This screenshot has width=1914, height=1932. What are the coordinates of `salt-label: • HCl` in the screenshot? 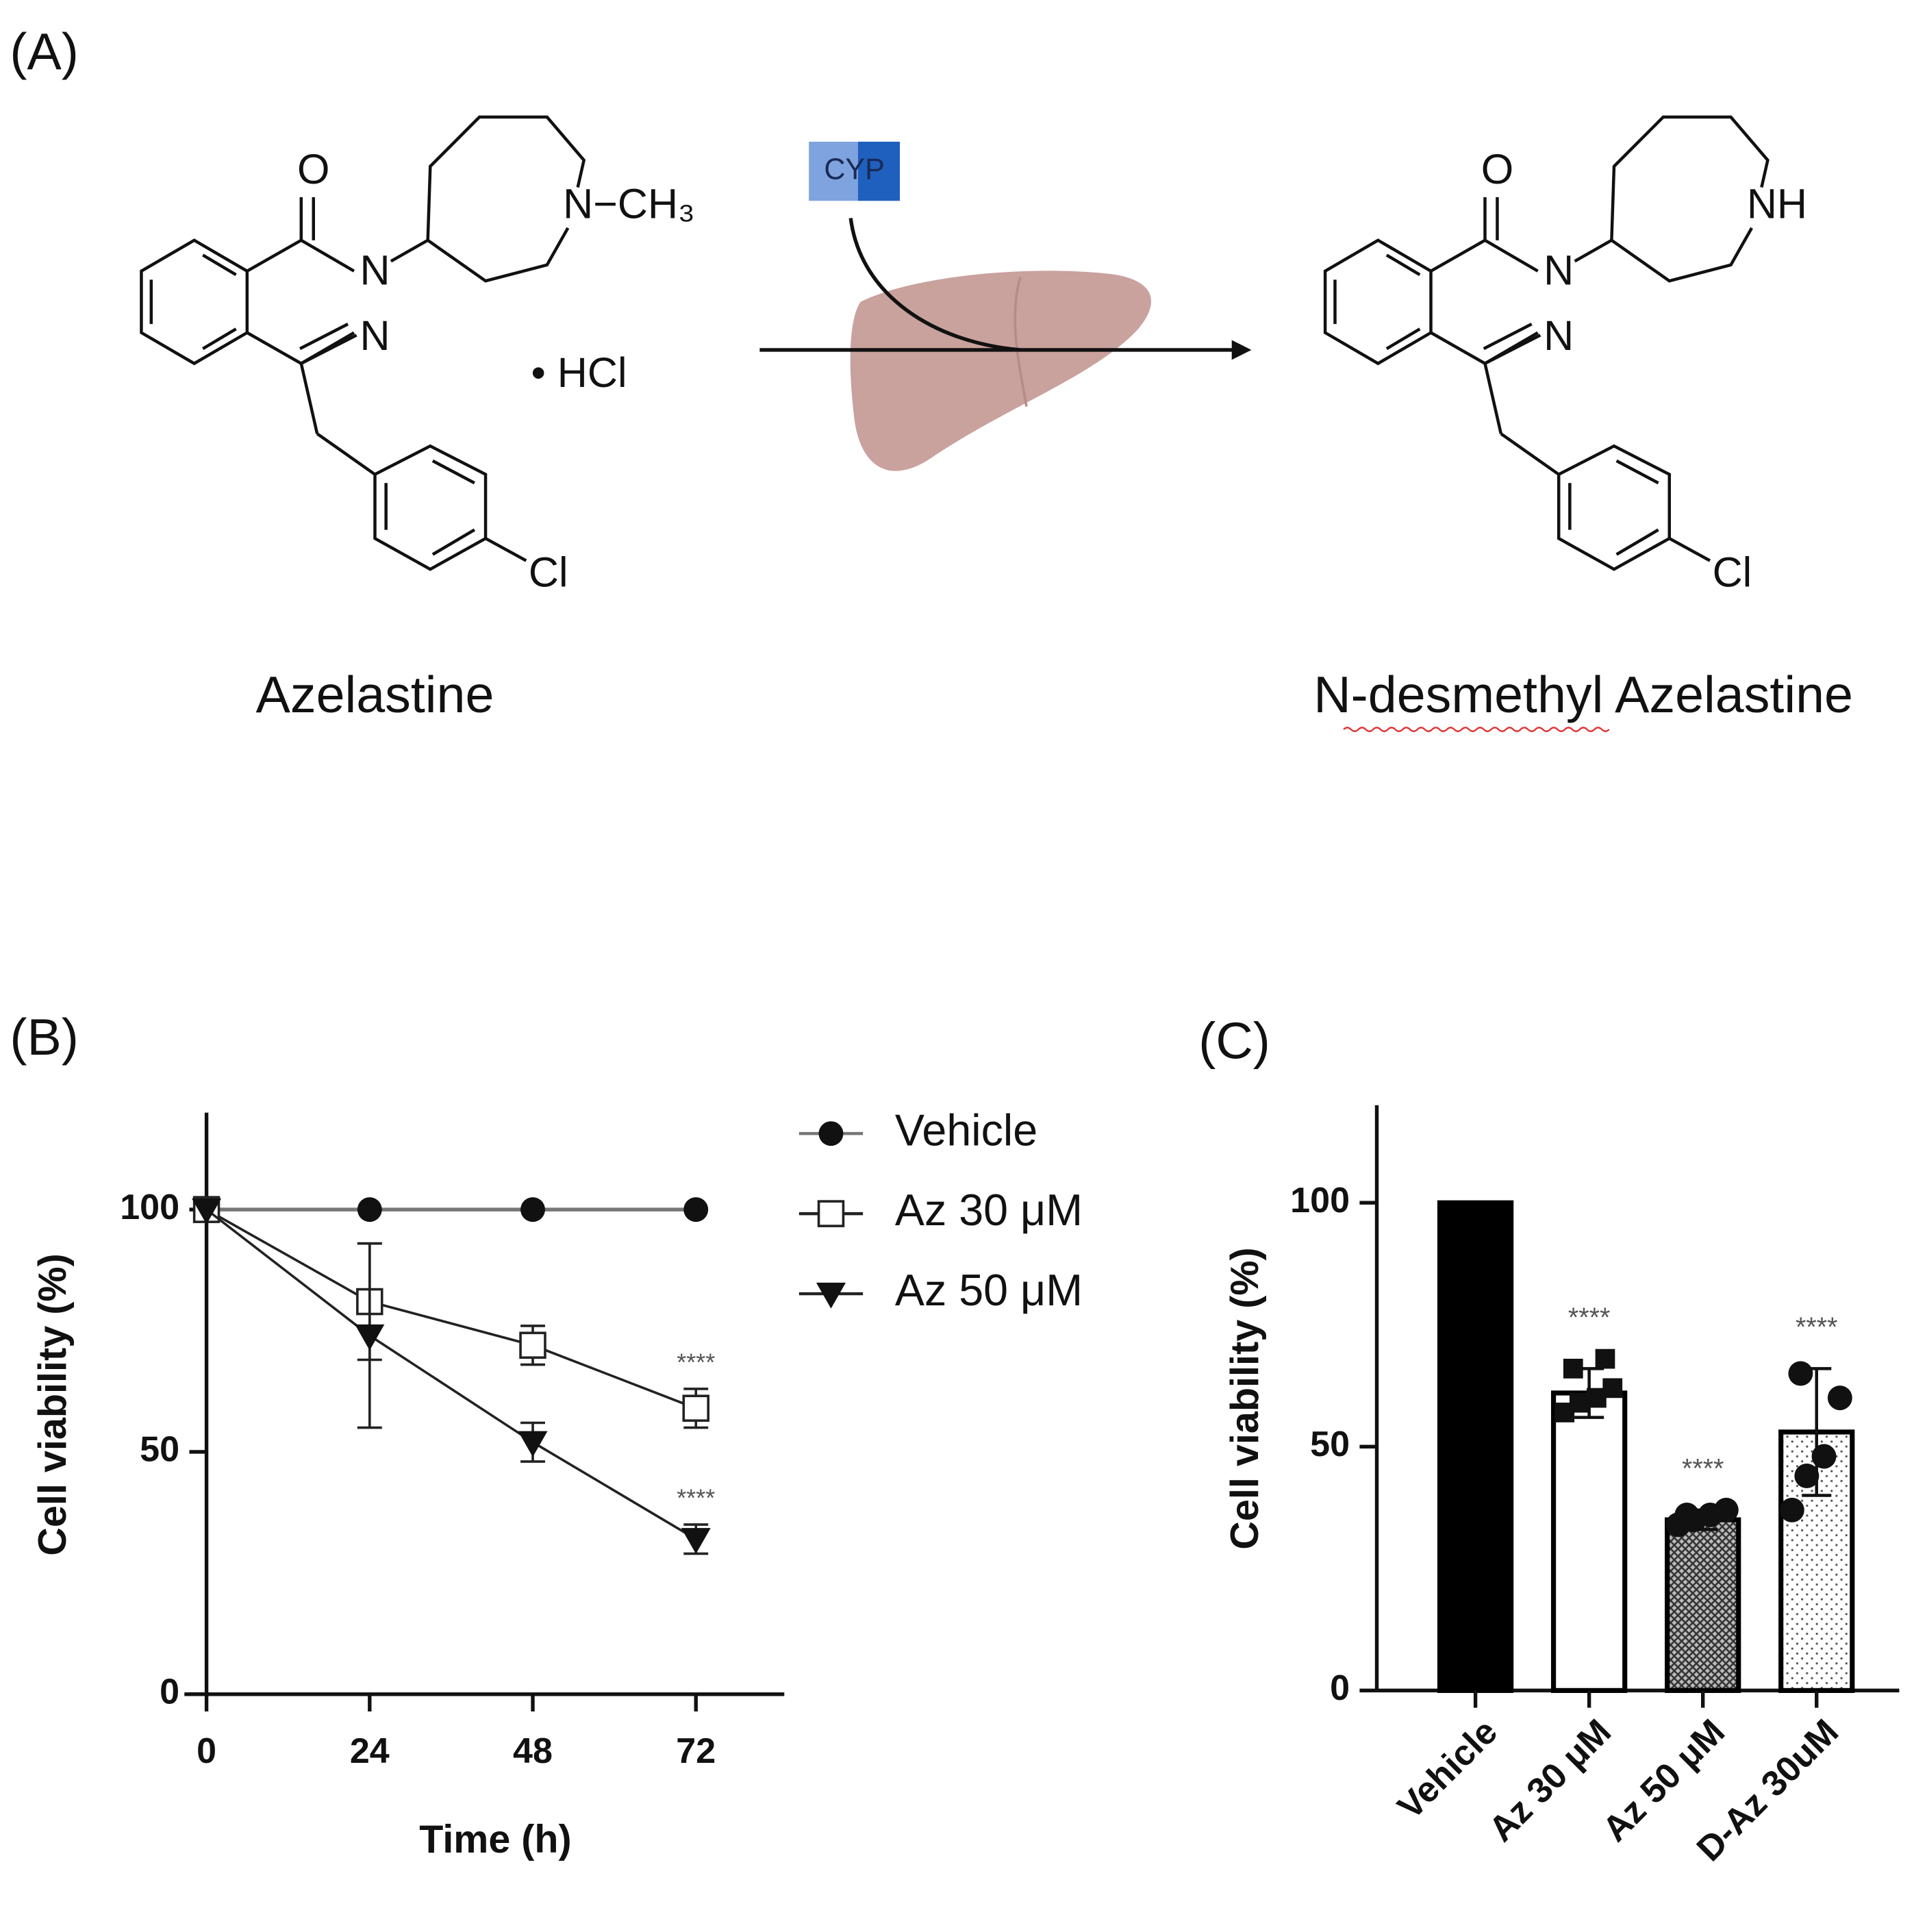 It's located at (579, 372).